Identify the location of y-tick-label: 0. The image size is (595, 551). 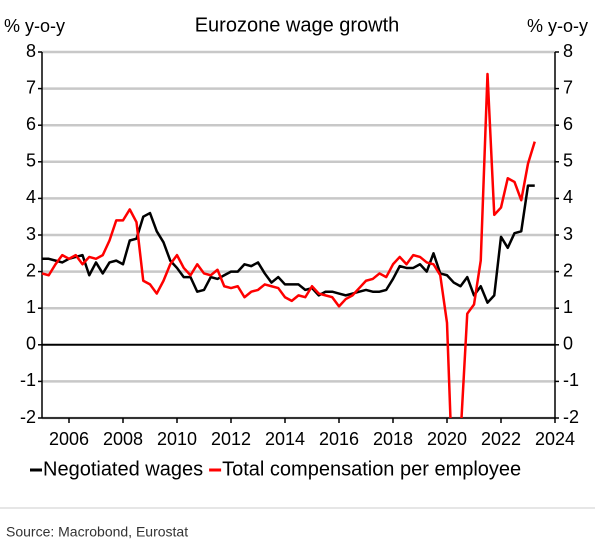
(31, 344).